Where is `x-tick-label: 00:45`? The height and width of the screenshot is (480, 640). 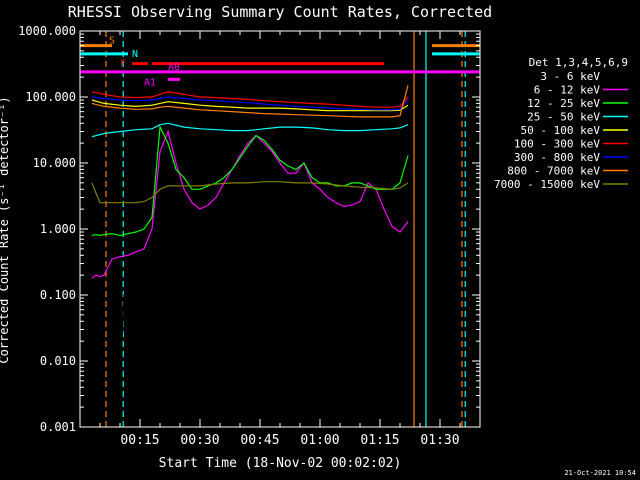
x-tick-label: 00:45 is located at coordinates (259, 440).